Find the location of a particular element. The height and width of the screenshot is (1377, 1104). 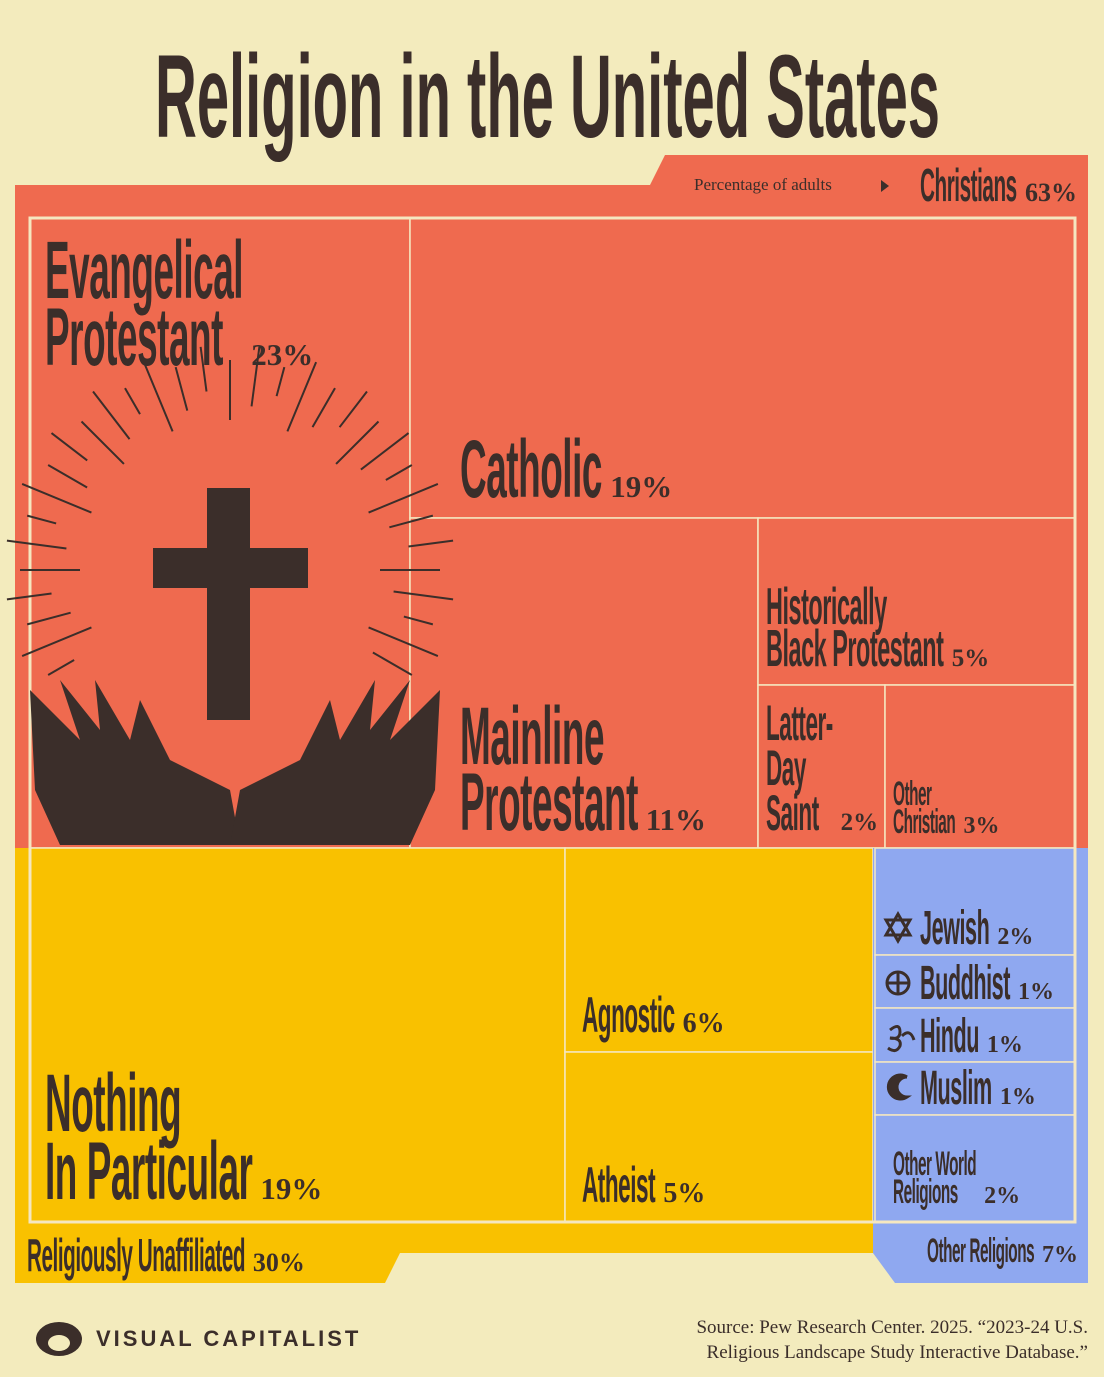

cell-label: Hindu 1% is located at coordinates (971, 1036).